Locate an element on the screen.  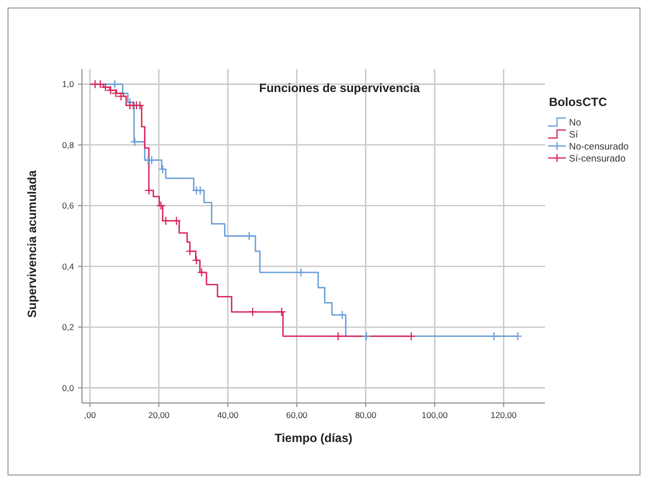
y-tick-label: 0,6 is located at coordinates (68, 205).